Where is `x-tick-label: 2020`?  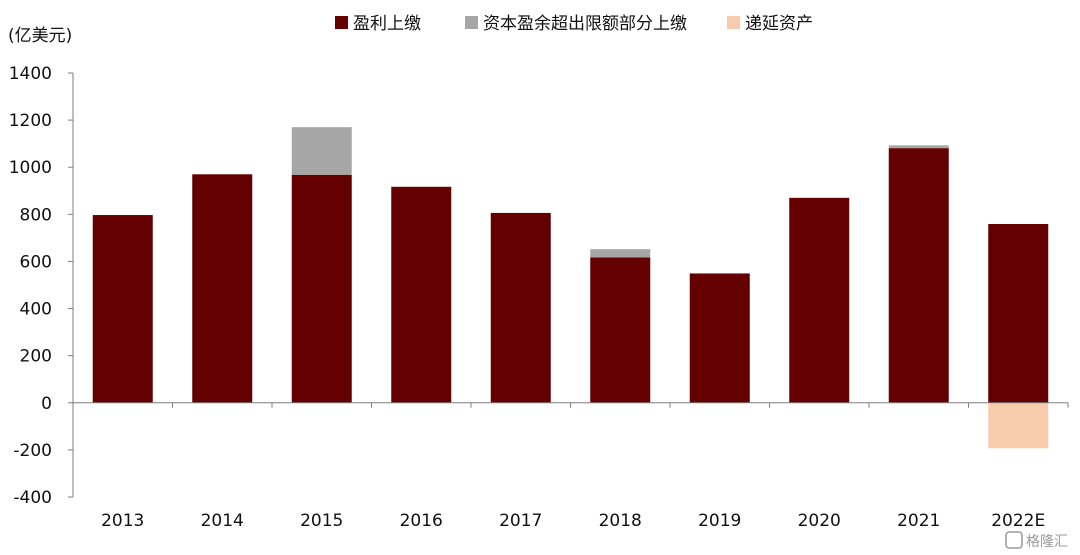 x-tick-label: 2020 is located at coordinates (819, 521).